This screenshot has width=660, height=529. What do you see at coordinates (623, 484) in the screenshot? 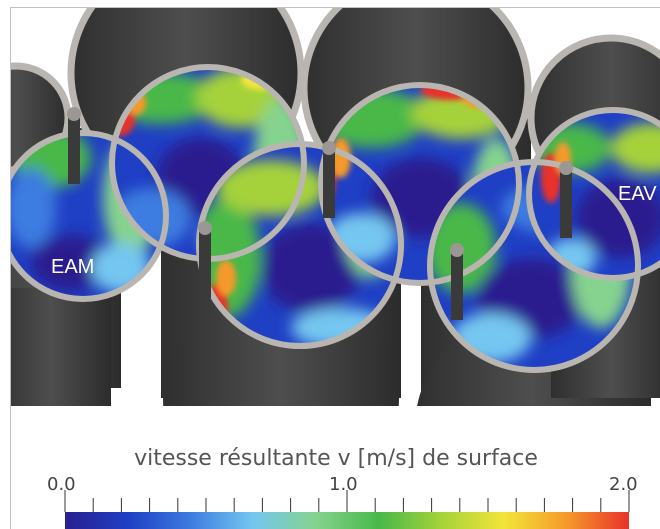
I see `tick-label-max: 2.0` at bounding box center [623, 484].